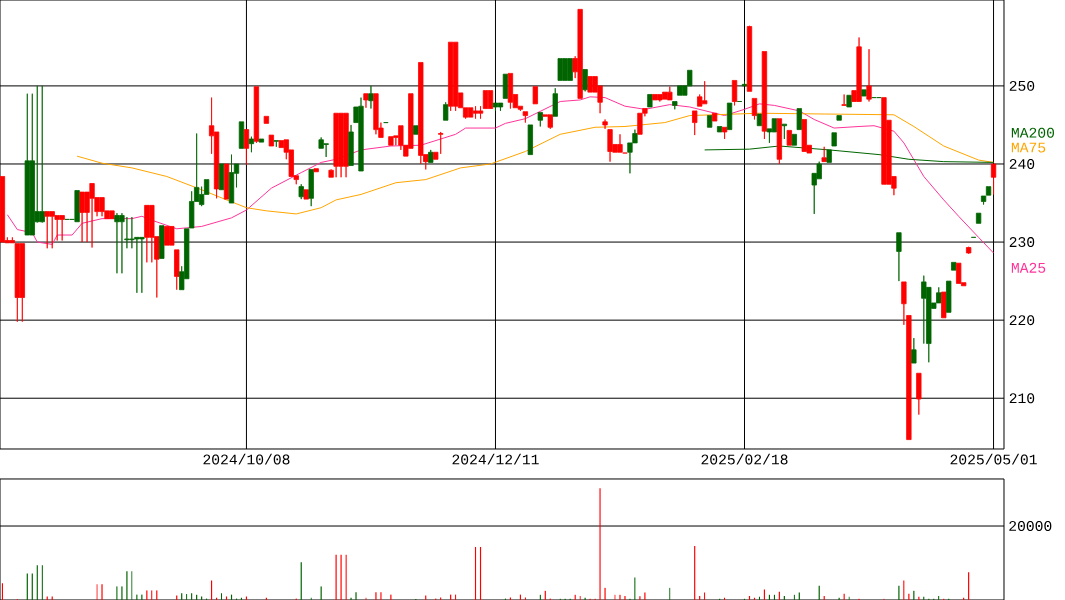 The height and width of the screenshot is (600, 1065). What do you see at coordinates (1030, 526) in the screenshot?
I see `text: 20000` at bounding box center [1030, 526].